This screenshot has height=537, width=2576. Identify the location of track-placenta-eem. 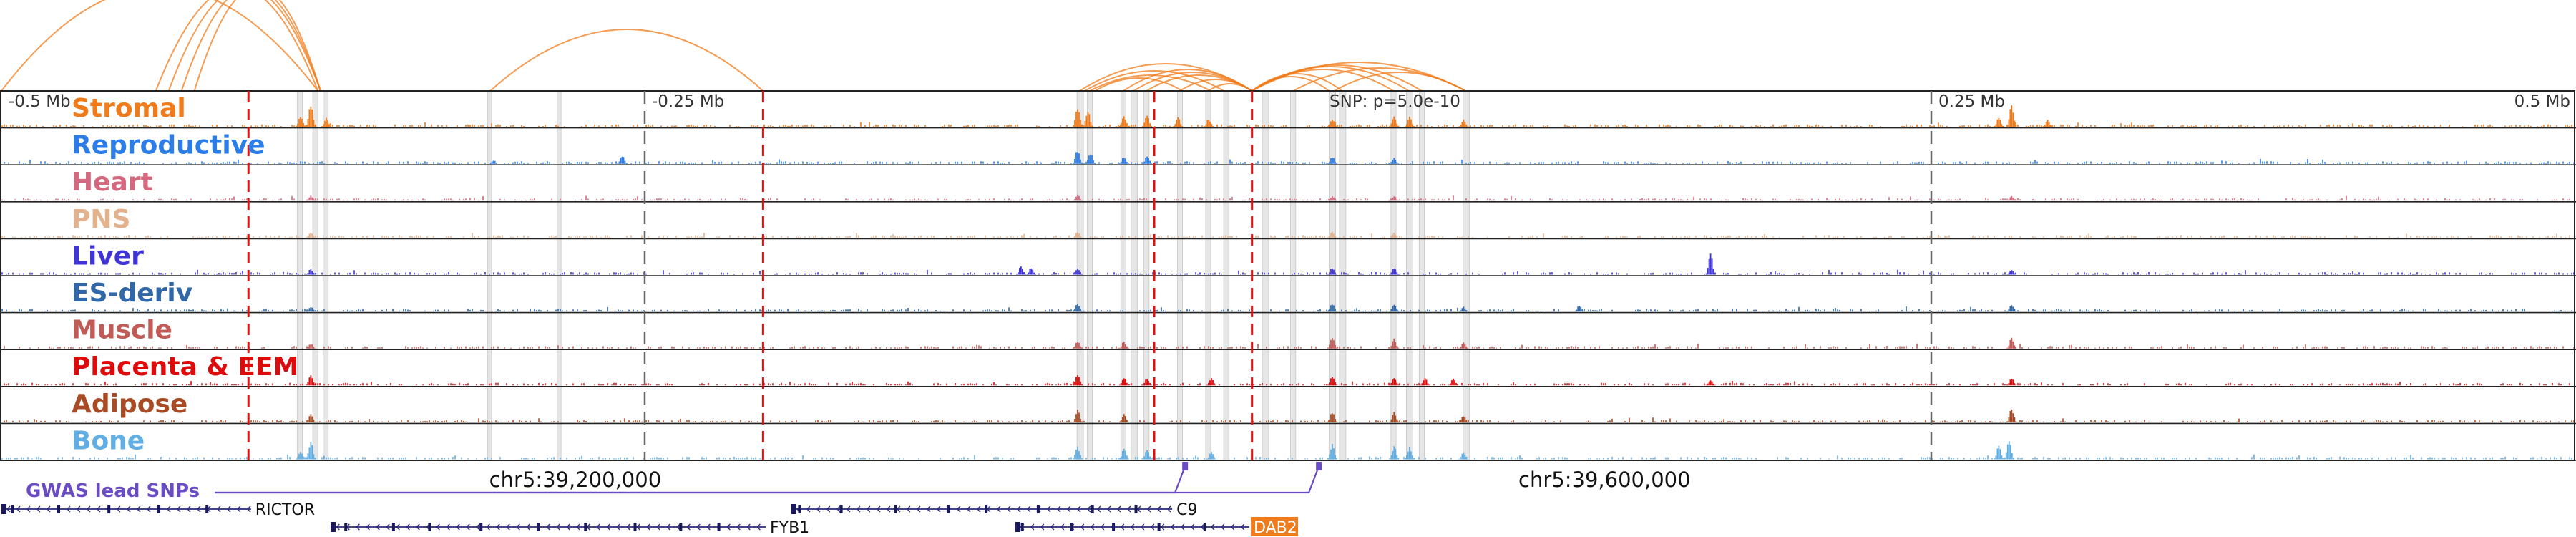
(1287, 380).